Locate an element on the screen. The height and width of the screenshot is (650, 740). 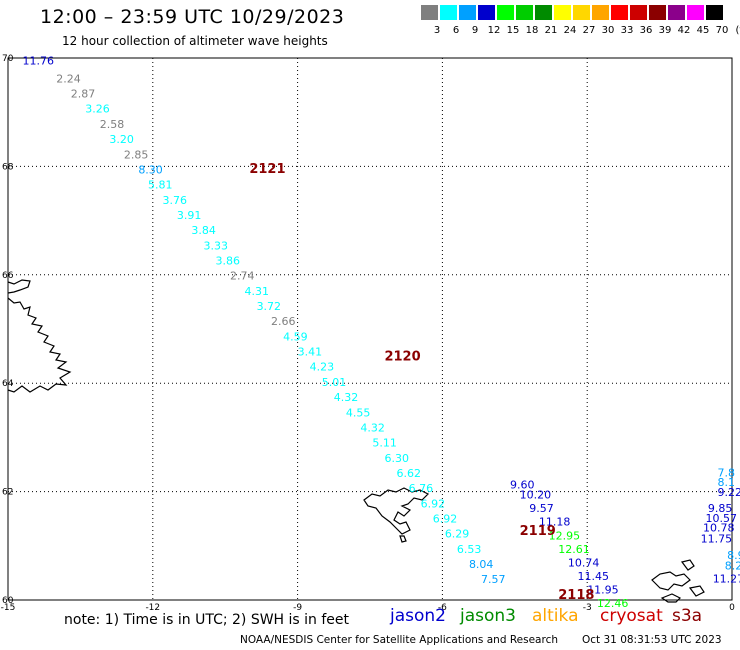
wave-height-reading: 2.85 is located at coordinates (136, 154).